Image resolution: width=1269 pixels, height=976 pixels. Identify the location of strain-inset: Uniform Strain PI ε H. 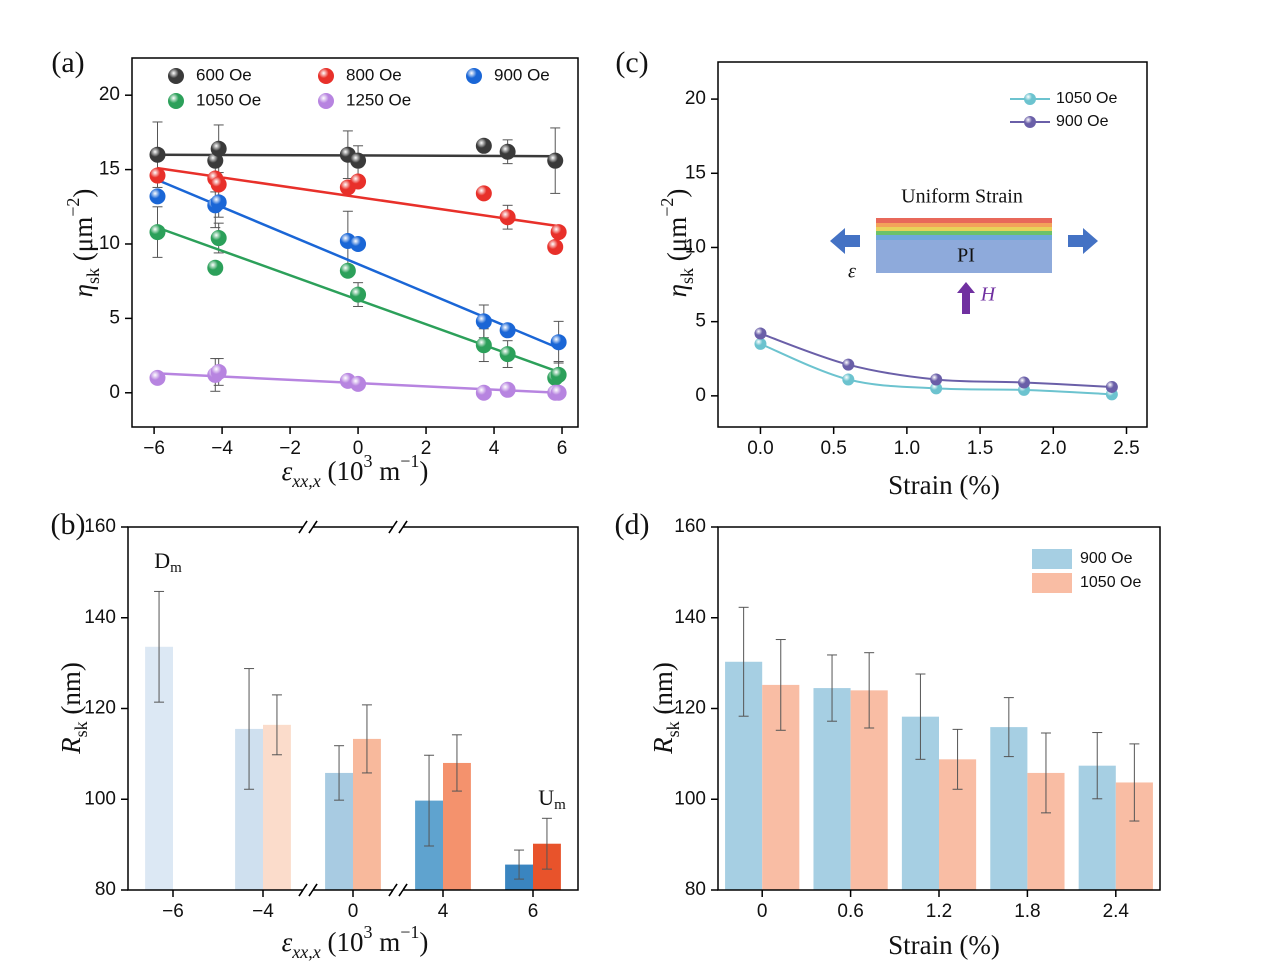
(964, 250).